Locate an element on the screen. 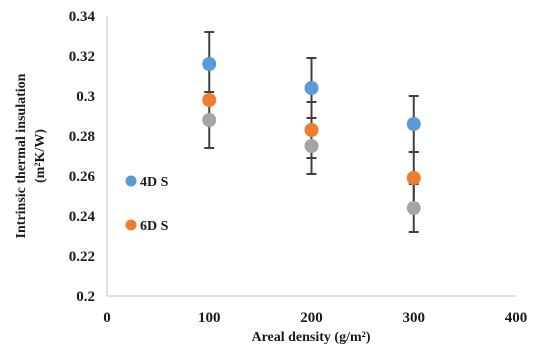 The image size is (537, 350). y-tick-label: 0.24 is located at coordinates (82, 217).